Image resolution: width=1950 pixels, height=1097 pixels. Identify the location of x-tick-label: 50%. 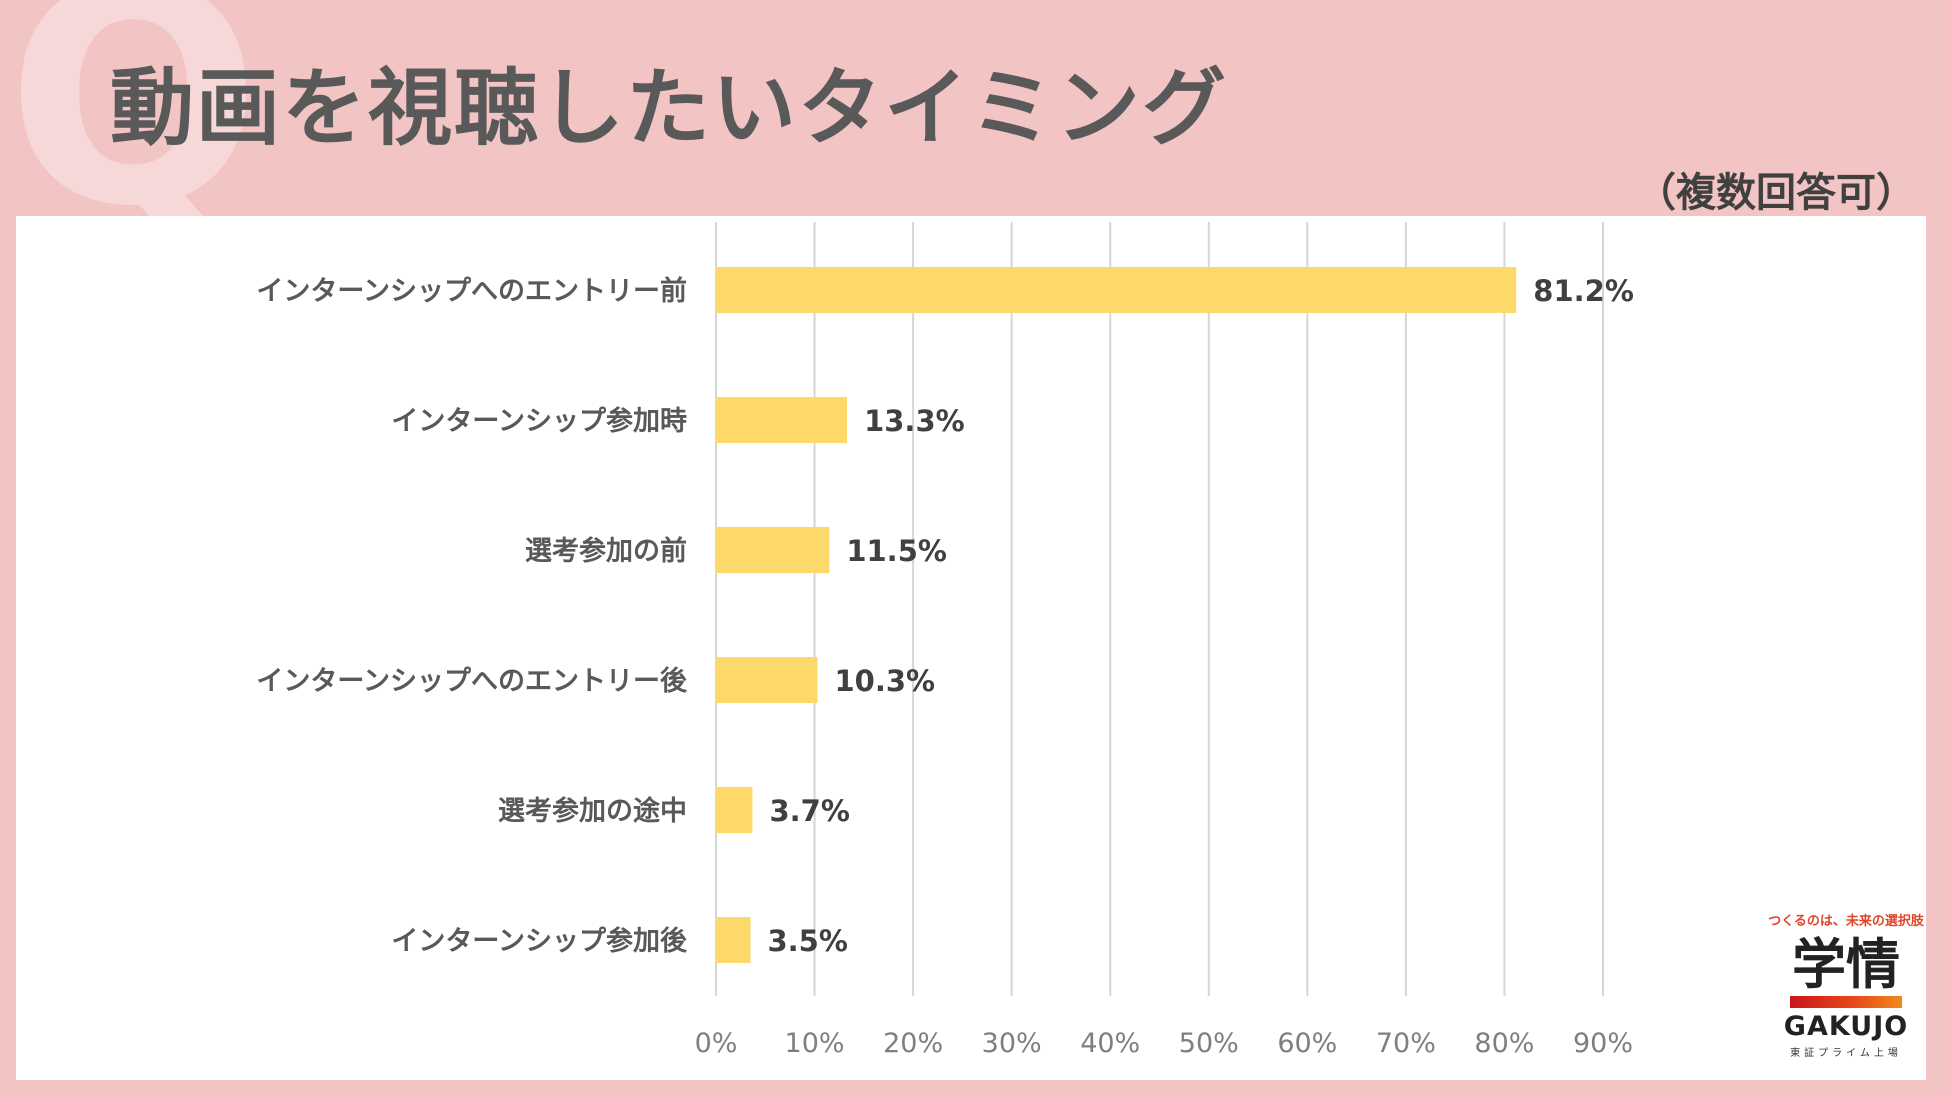
(1209, 1043).